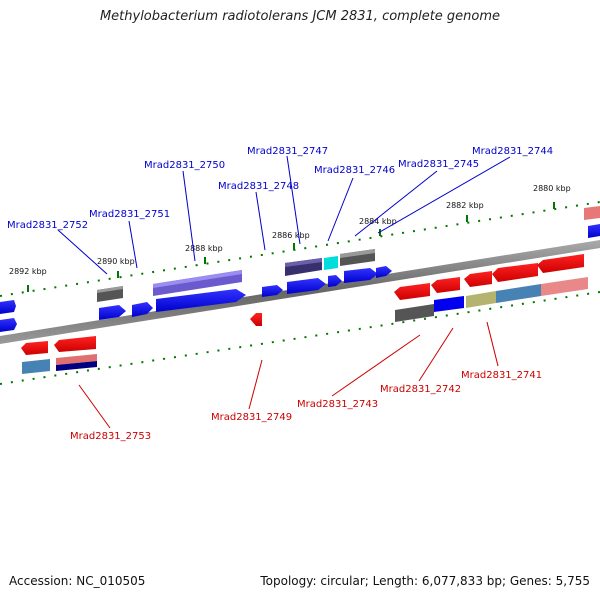  Describe the element at coordinates (420, 389) in the screenshot. I see `gene-label: Mrad2831_2742` at that location.